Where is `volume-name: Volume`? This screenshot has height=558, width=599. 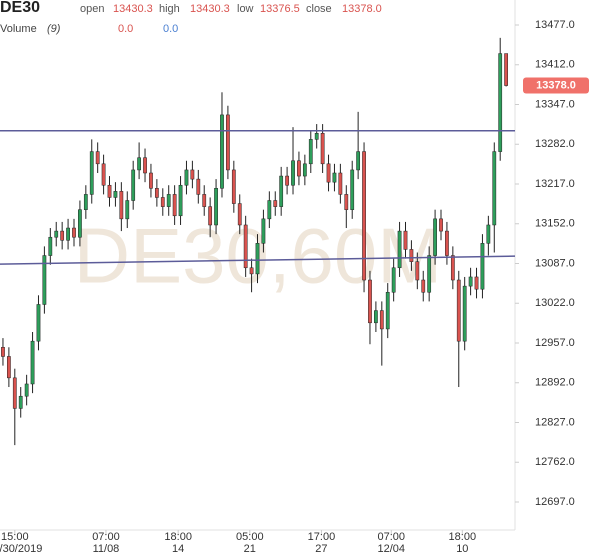
volume-name: Volume is located at coordinates (18, 29).